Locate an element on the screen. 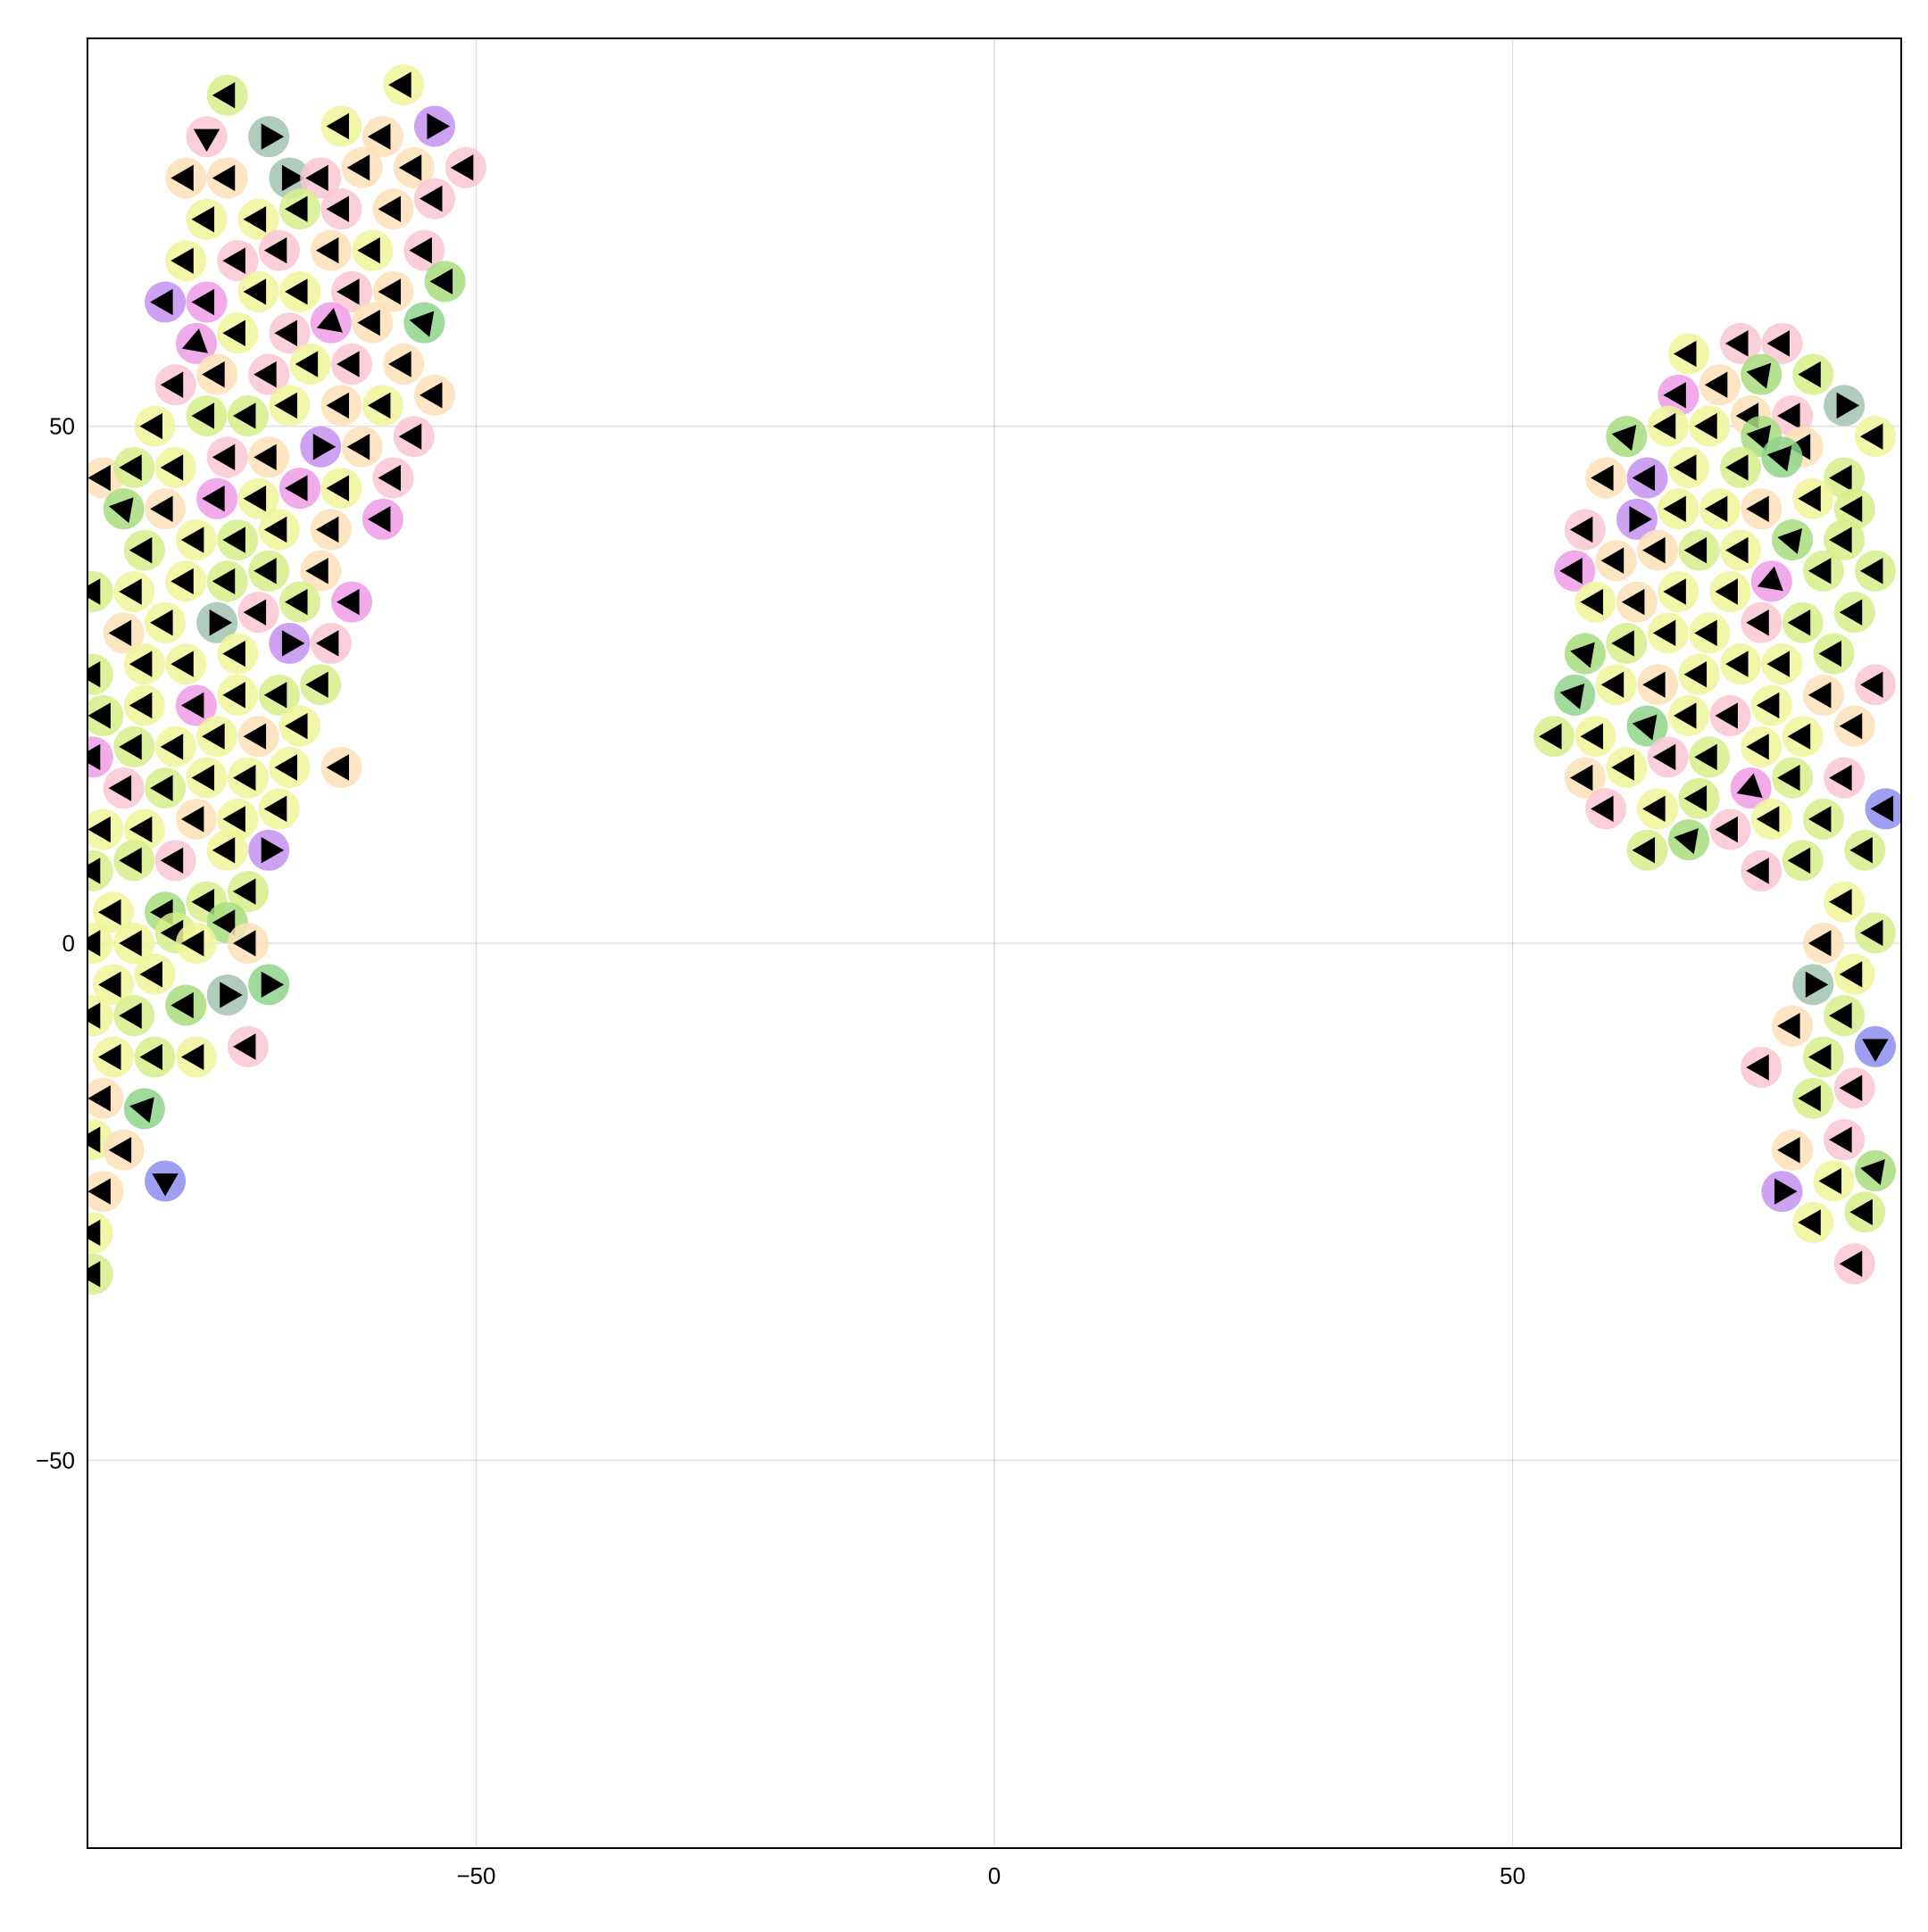 This screenshot has height=1932, width=1928. x-tick-label: 50 is located at coordinates (1512, 1875).